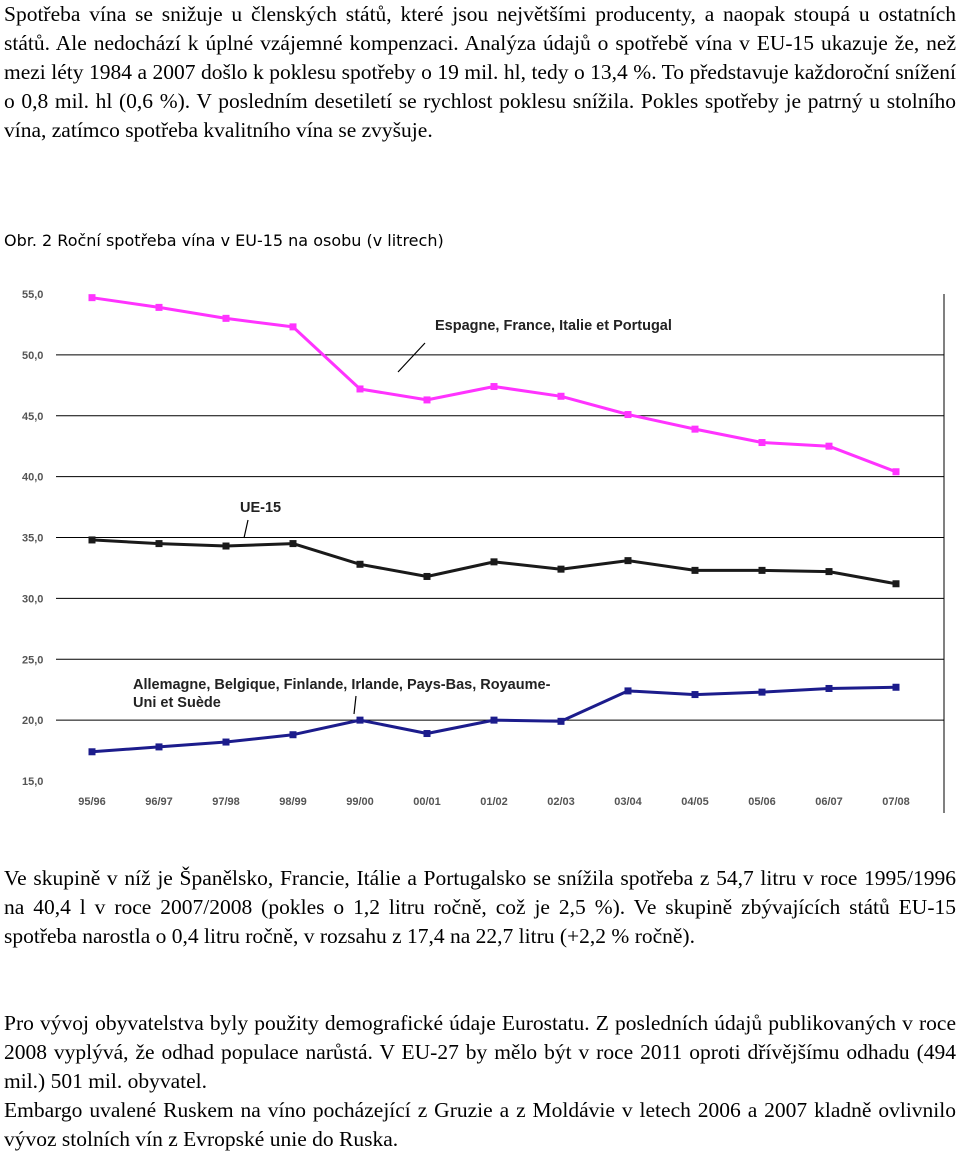  What do you see at coordinates (92, 802) in the screenshot?
I see `x-tick-label: 95/96` at bounding box center [92, 802].